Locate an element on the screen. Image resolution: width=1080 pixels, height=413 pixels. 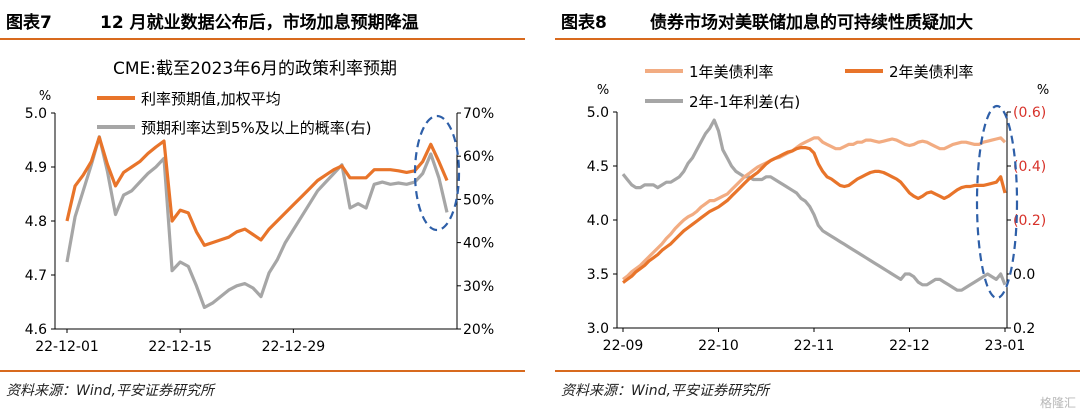
figure-7-source: 资料来源：Wind,平安证券研究所 is located at coordinates (110, 391).